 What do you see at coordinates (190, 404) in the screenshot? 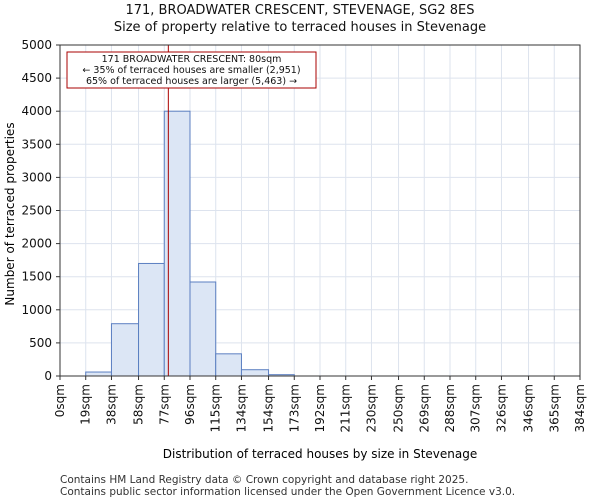
I see `x-tick-label: 96sqm` at bounding box center [190, 404].